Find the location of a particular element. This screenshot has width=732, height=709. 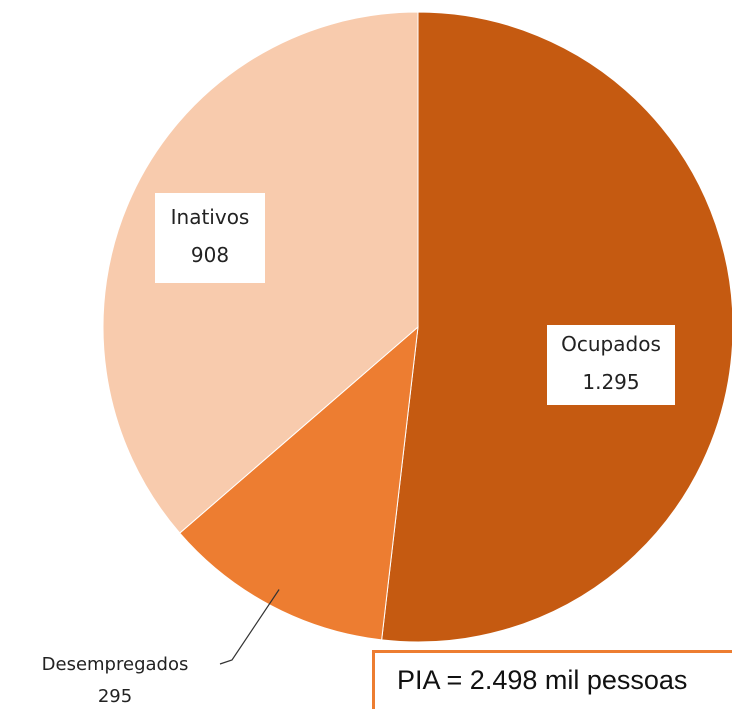

category-label: Ocupados is located at coordinates (611, 344).